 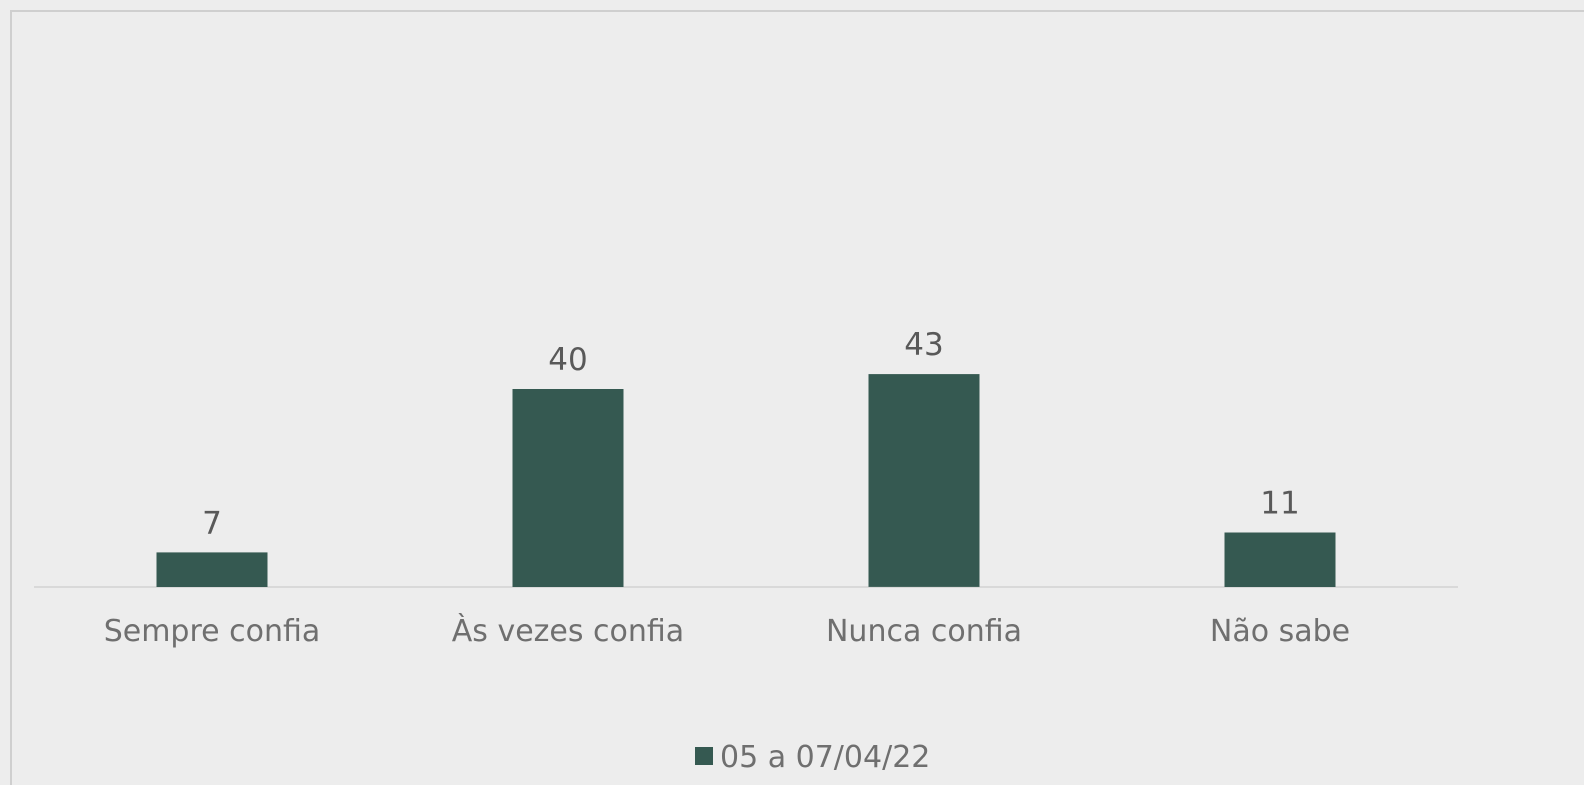 I want to click on data-label-0: 7, so click(x=212, y=523).